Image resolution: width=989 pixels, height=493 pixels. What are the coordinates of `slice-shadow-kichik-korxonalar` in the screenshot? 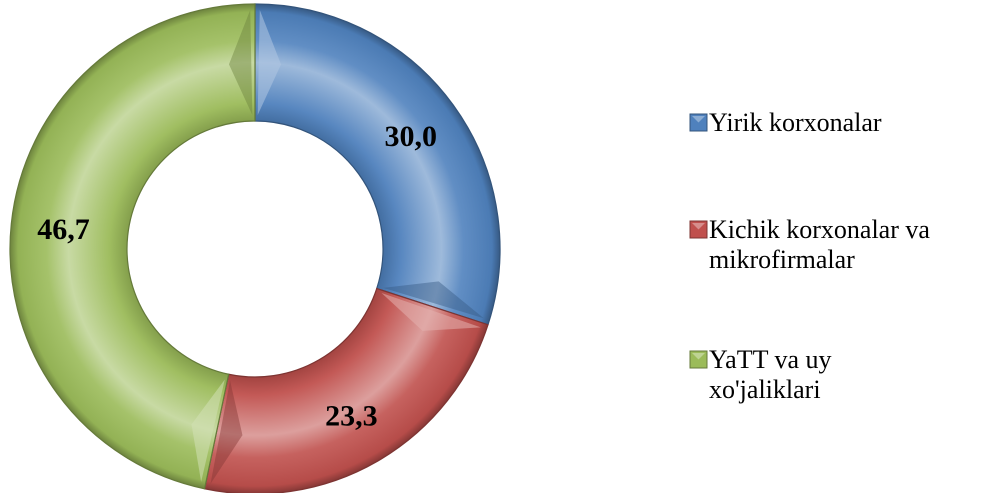 It's located at (226, 432).